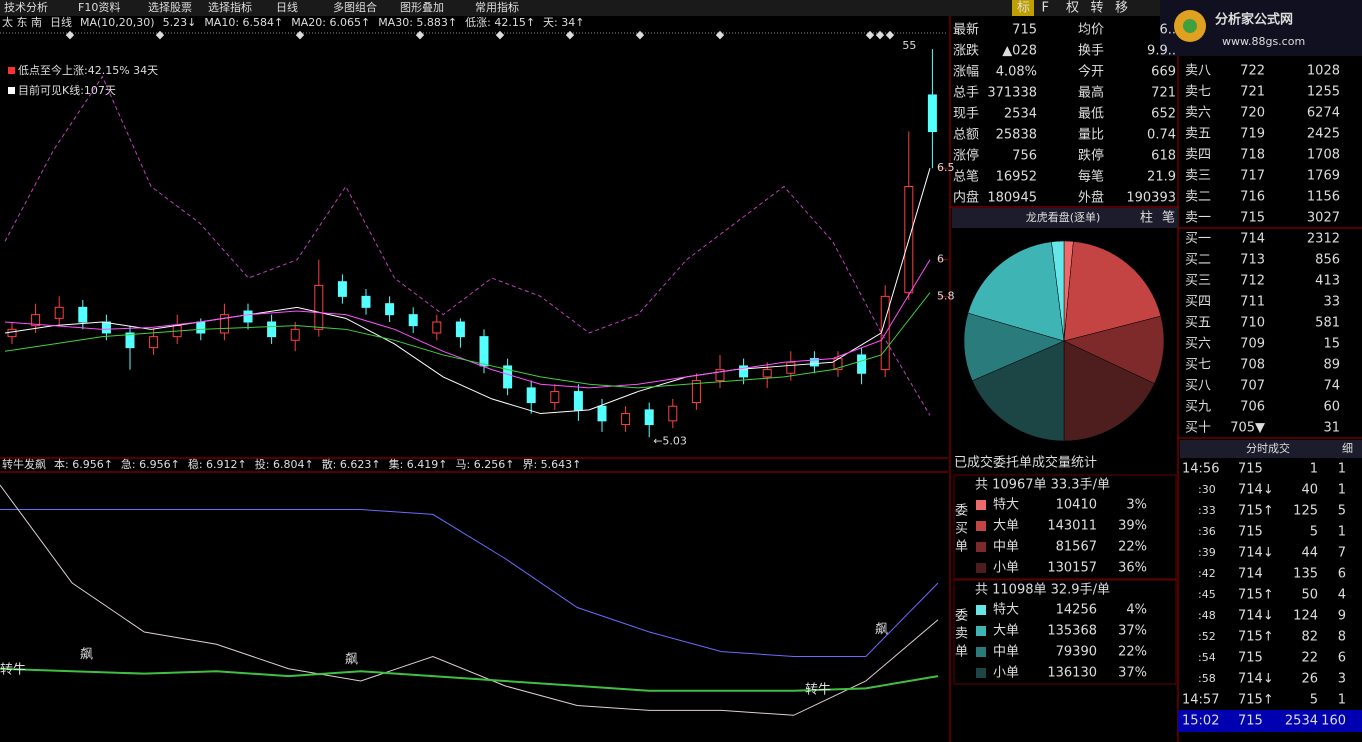 This screenshot has width=1362, height=742. What do you see at coordinates (417, 22) in the screenshot?
I see `header-item: MA30: 5.883↑` at bounding box center [417, 22].